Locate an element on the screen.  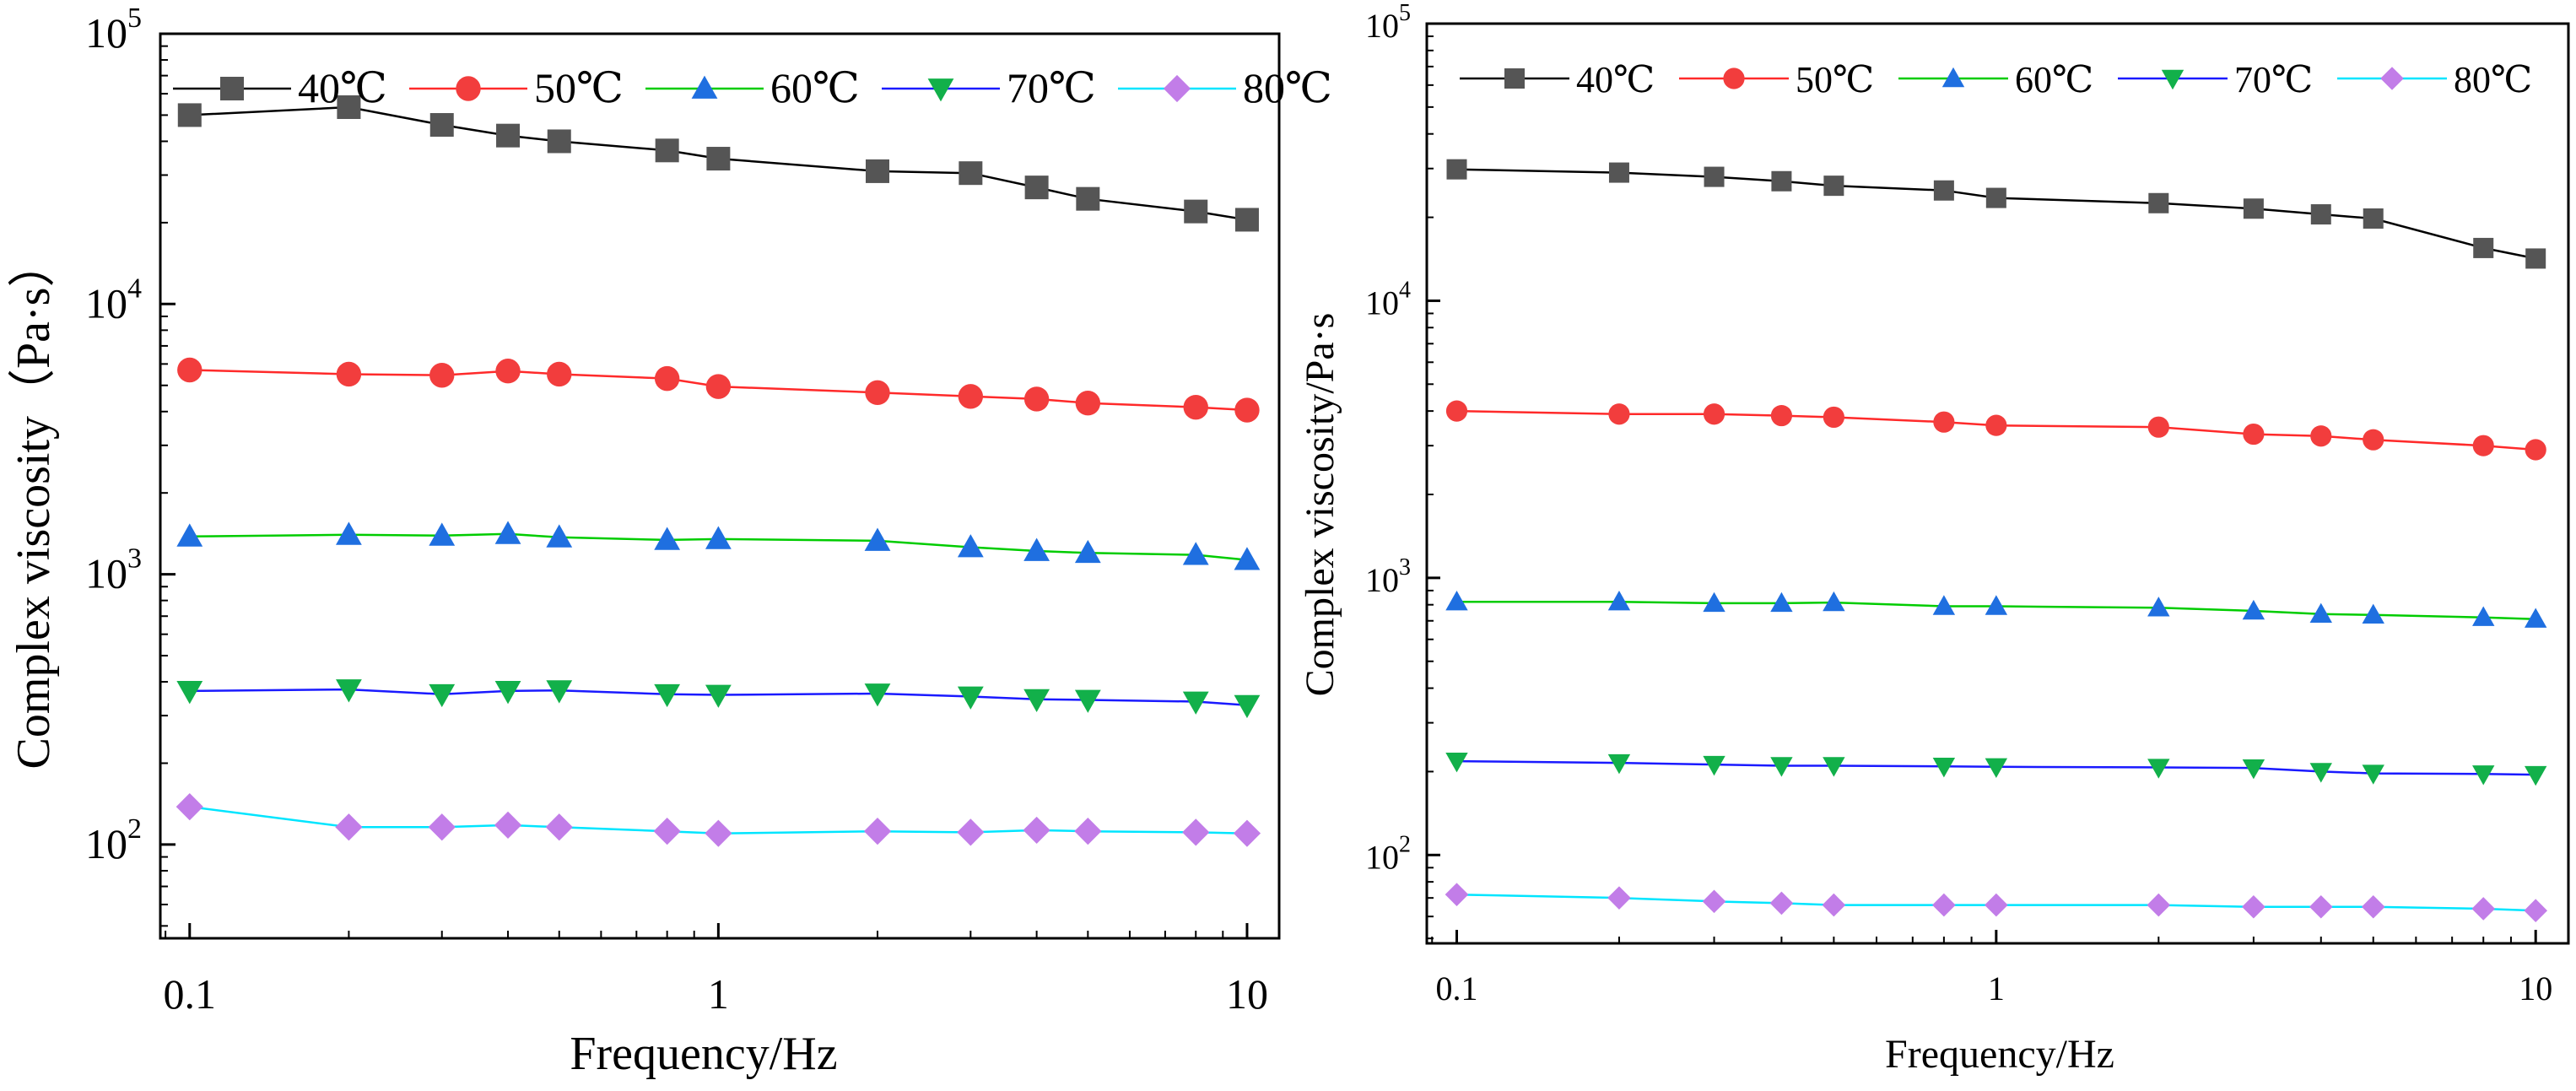
right-legend-entry-2: 60℃ is located at coordinates (1995, 79).